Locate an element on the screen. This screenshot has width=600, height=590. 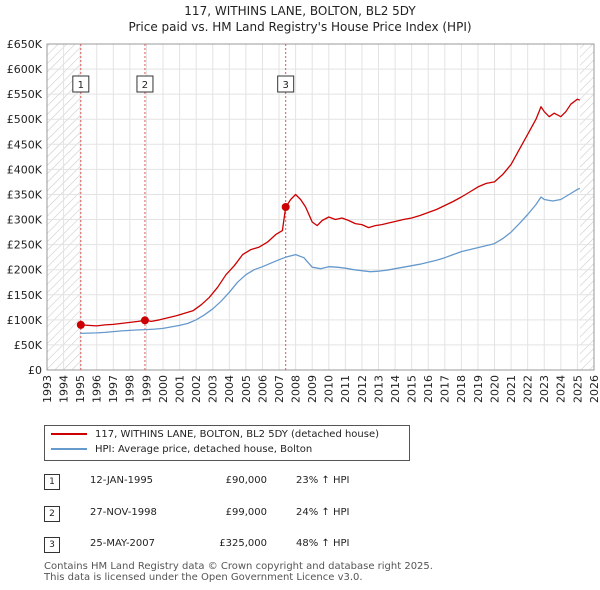
y-tick-label: £650K is located at coordinates (25, 44).